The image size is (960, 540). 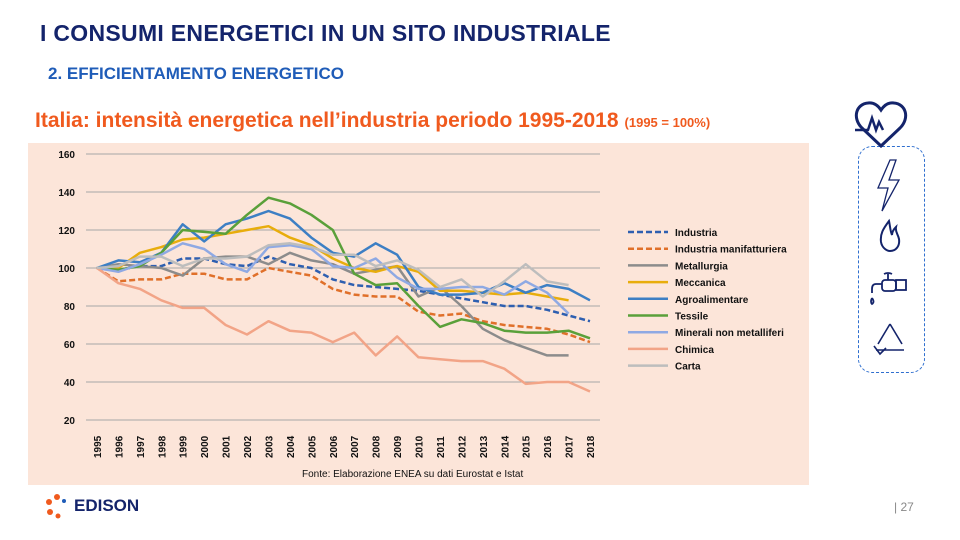 I want to click on legend-label: Minerali non metalliferi, so click(x=729, y=333).